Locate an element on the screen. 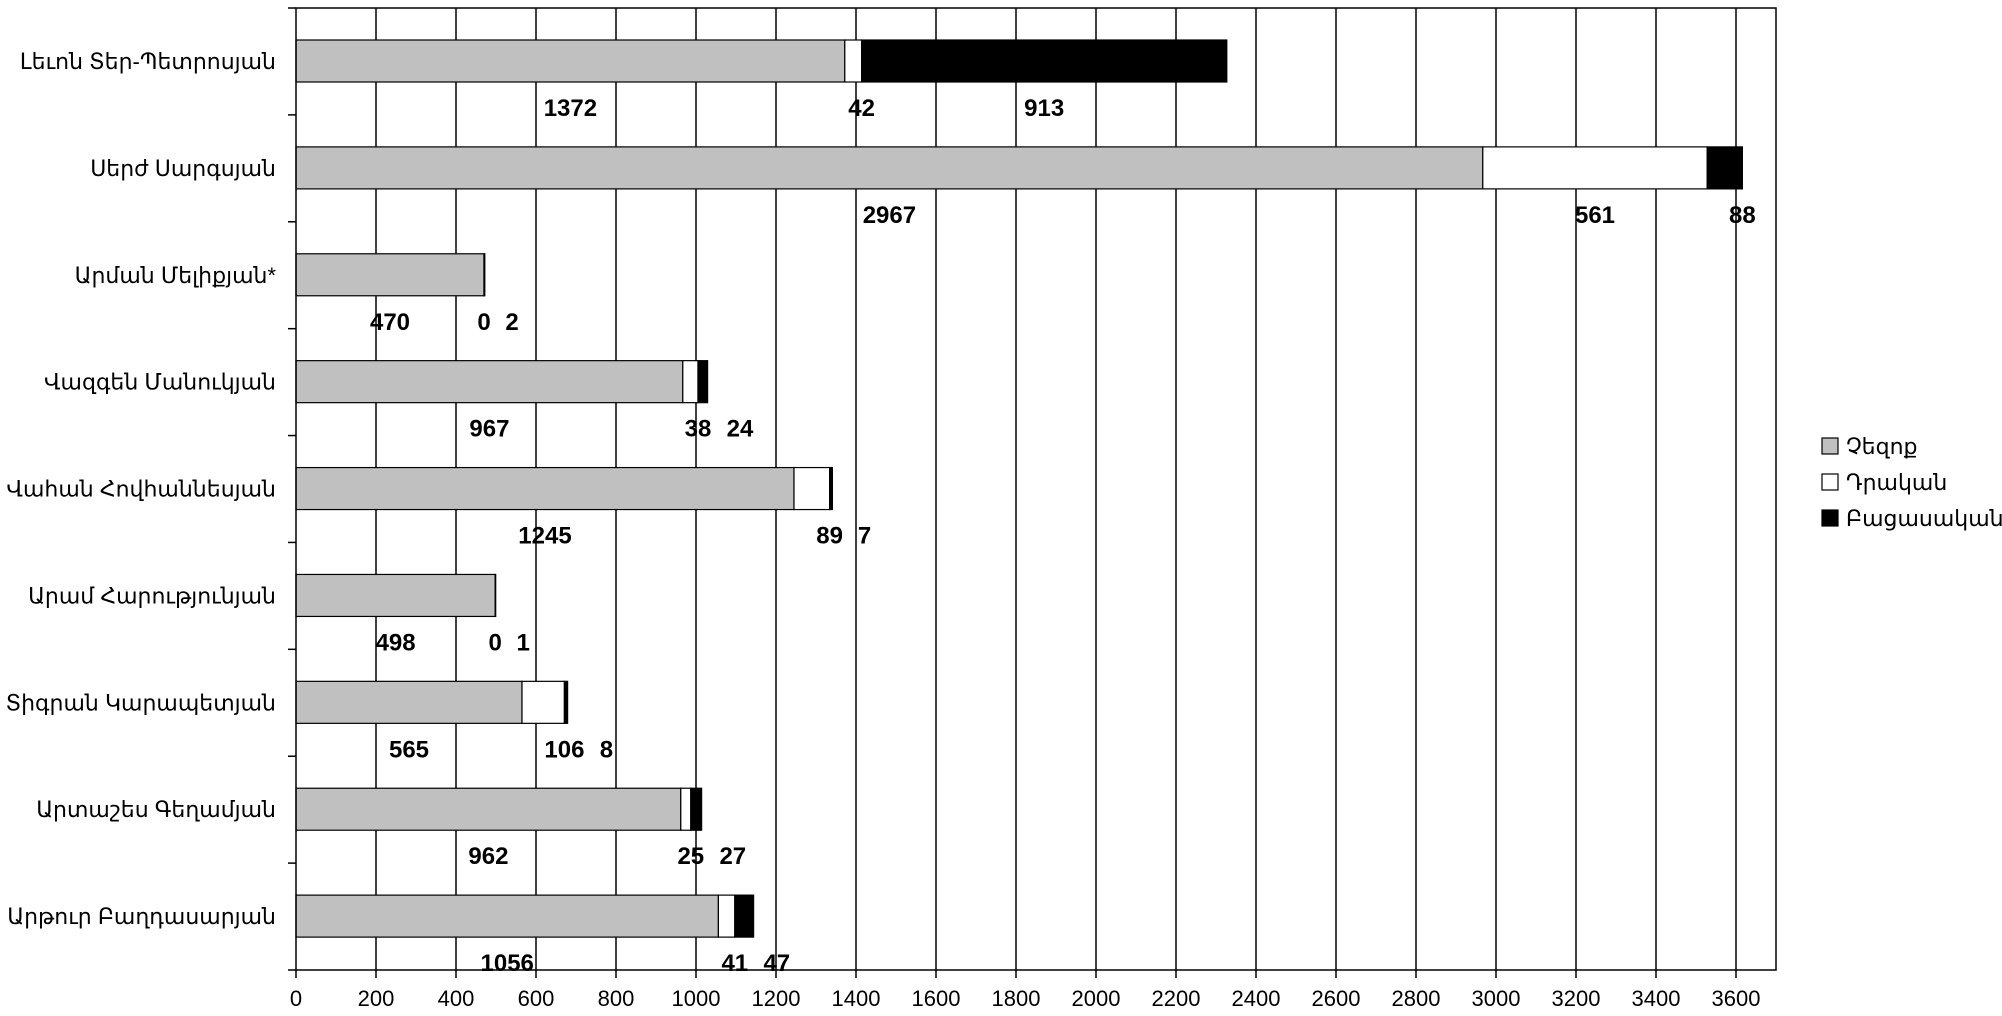 The width and height of the screenshot is (2002, 1016). data-label: 1245 is located at coordinates (544, 536).